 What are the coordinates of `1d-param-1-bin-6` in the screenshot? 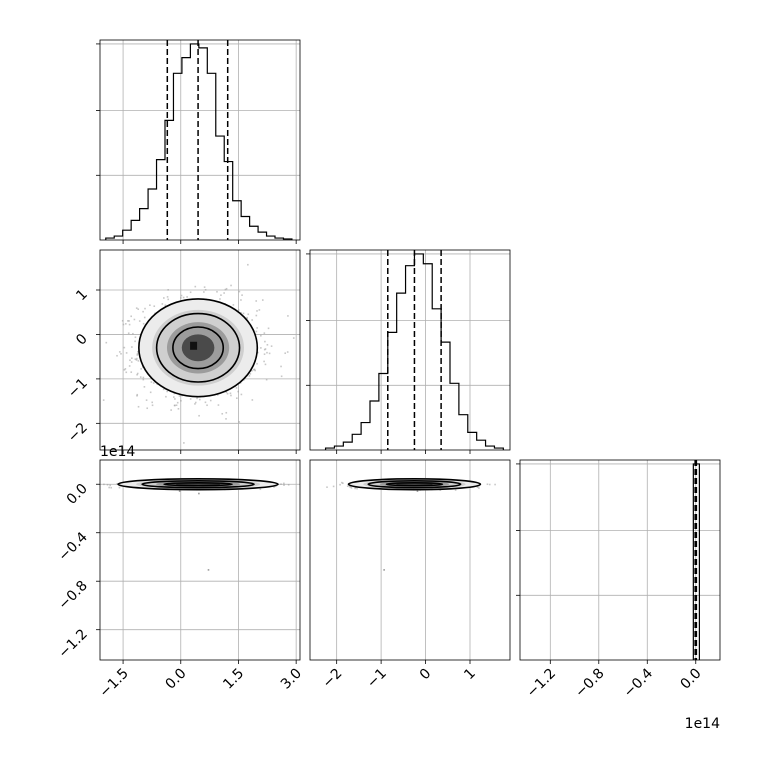 It's located at (161, 200).